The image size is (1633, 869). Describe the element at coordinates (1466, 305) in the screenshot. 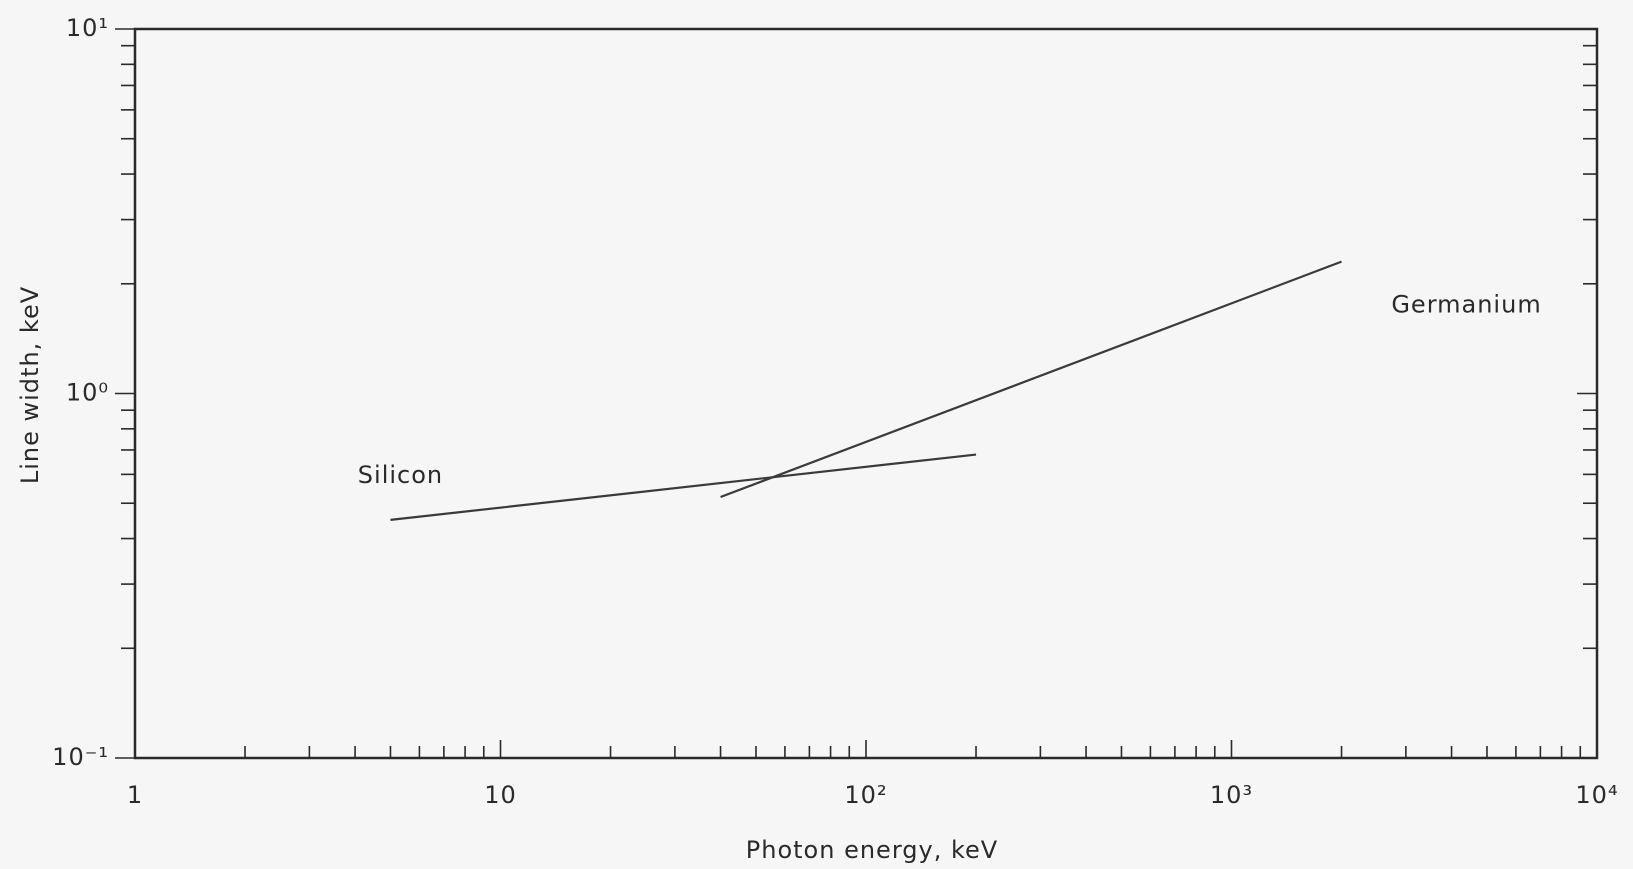

I see `series-label: Germanium` at that location.